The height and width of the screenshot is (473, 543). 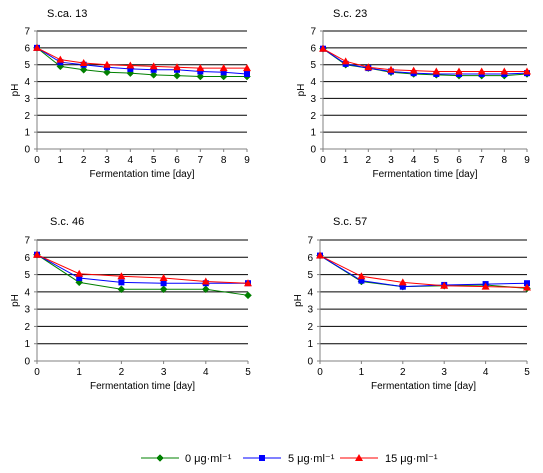 I want to click on panel-title: S.ca. 13, so click(x=67, y=14).